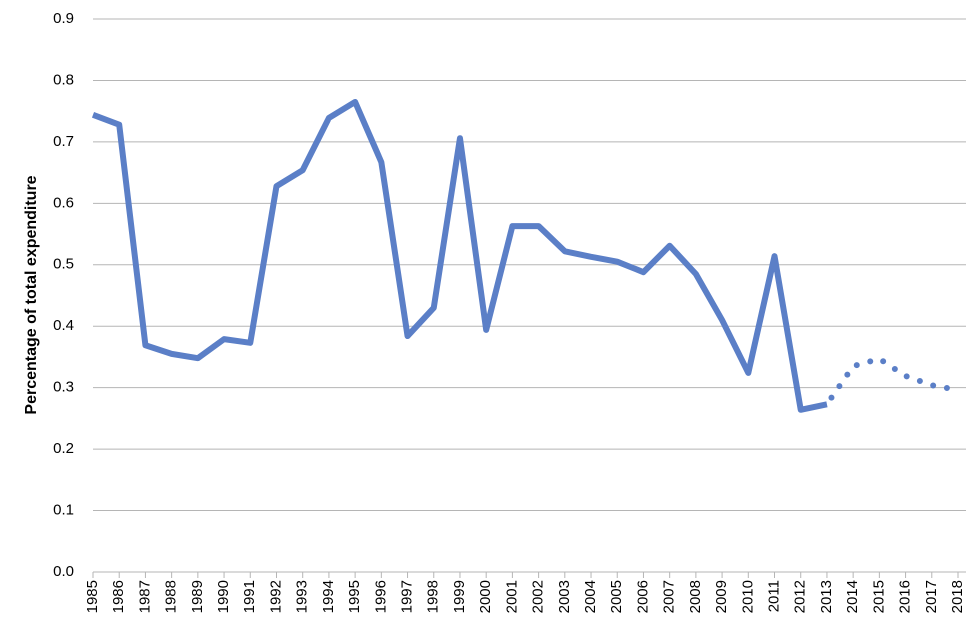 This screenshot has height=642, width=976. What do you see at coordinates (144, 596) in the screenshot?
I see `x-tick-label: 1987` at bounding box center [144, 596].